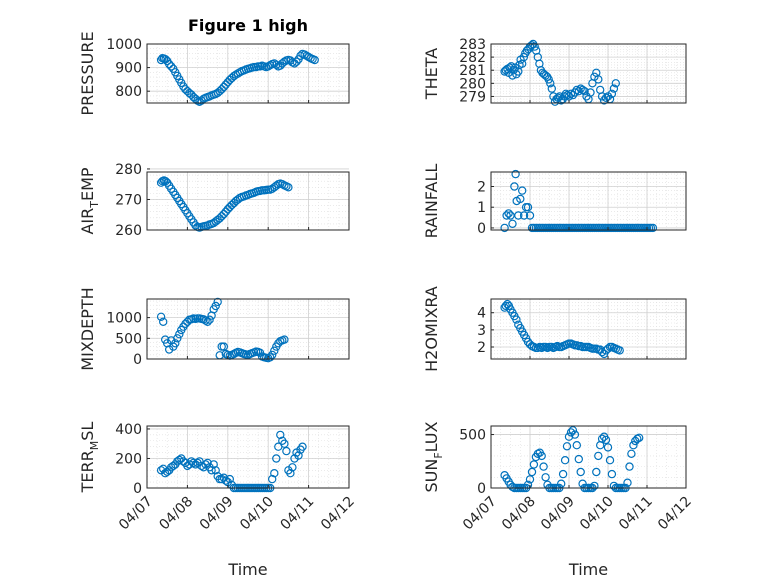 The image size is (778, 583). I want to click on rainfall-y-tick-label: 2, so click(481, 188).